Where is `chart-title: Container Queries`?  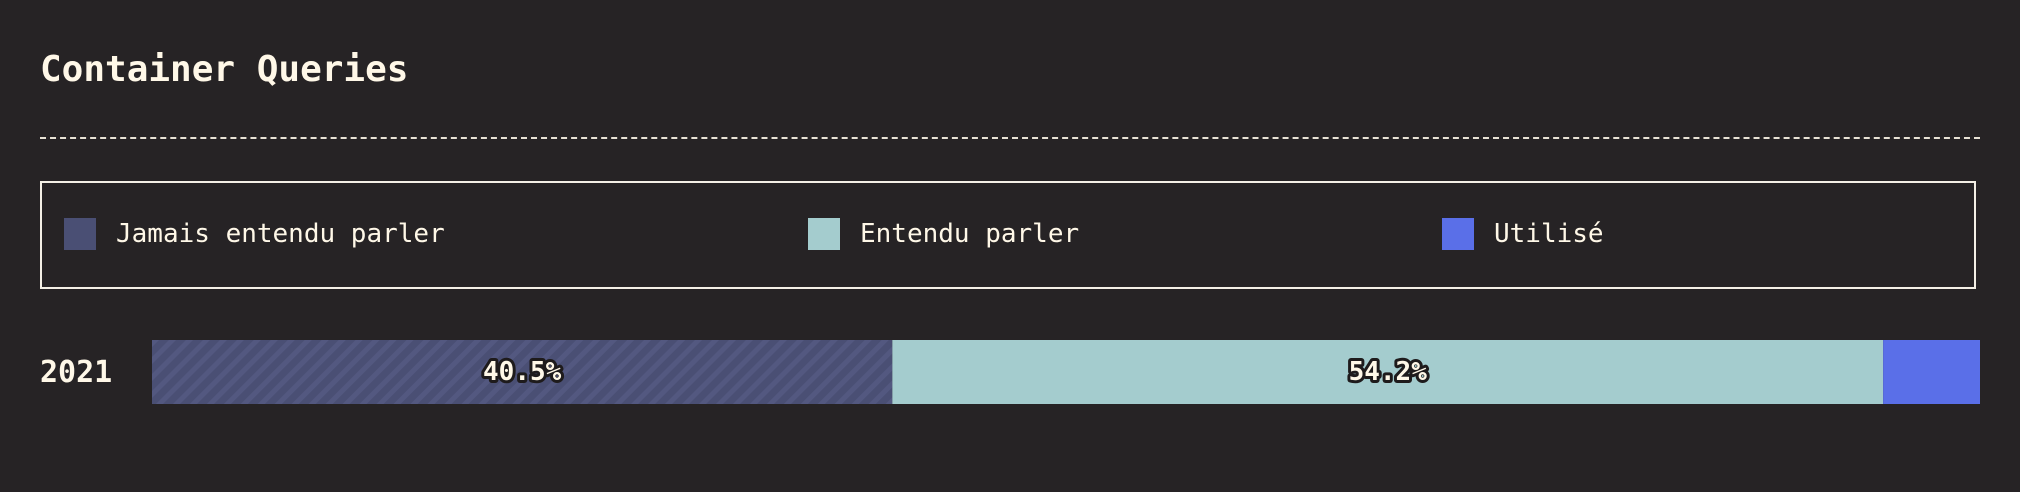
chart-title: Container Queries is located at coordinates (224, 69).